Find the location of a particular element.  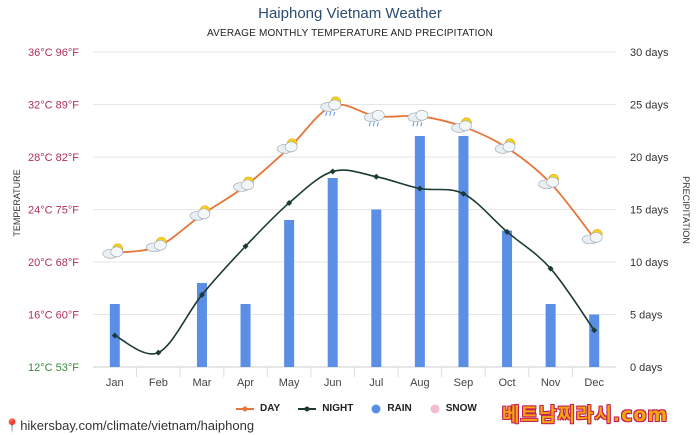

x-tick-label: Jul is located at coordinates (376, 383).